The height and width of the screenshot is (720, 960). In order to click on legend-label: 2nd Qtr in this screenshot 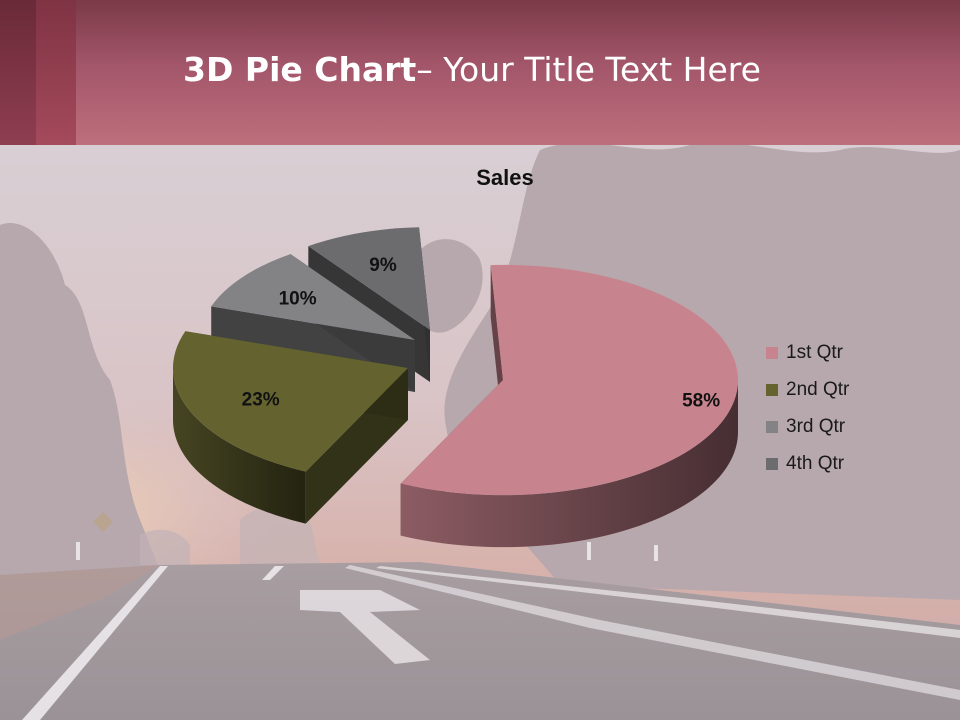, I will do `click(818, 389)`.